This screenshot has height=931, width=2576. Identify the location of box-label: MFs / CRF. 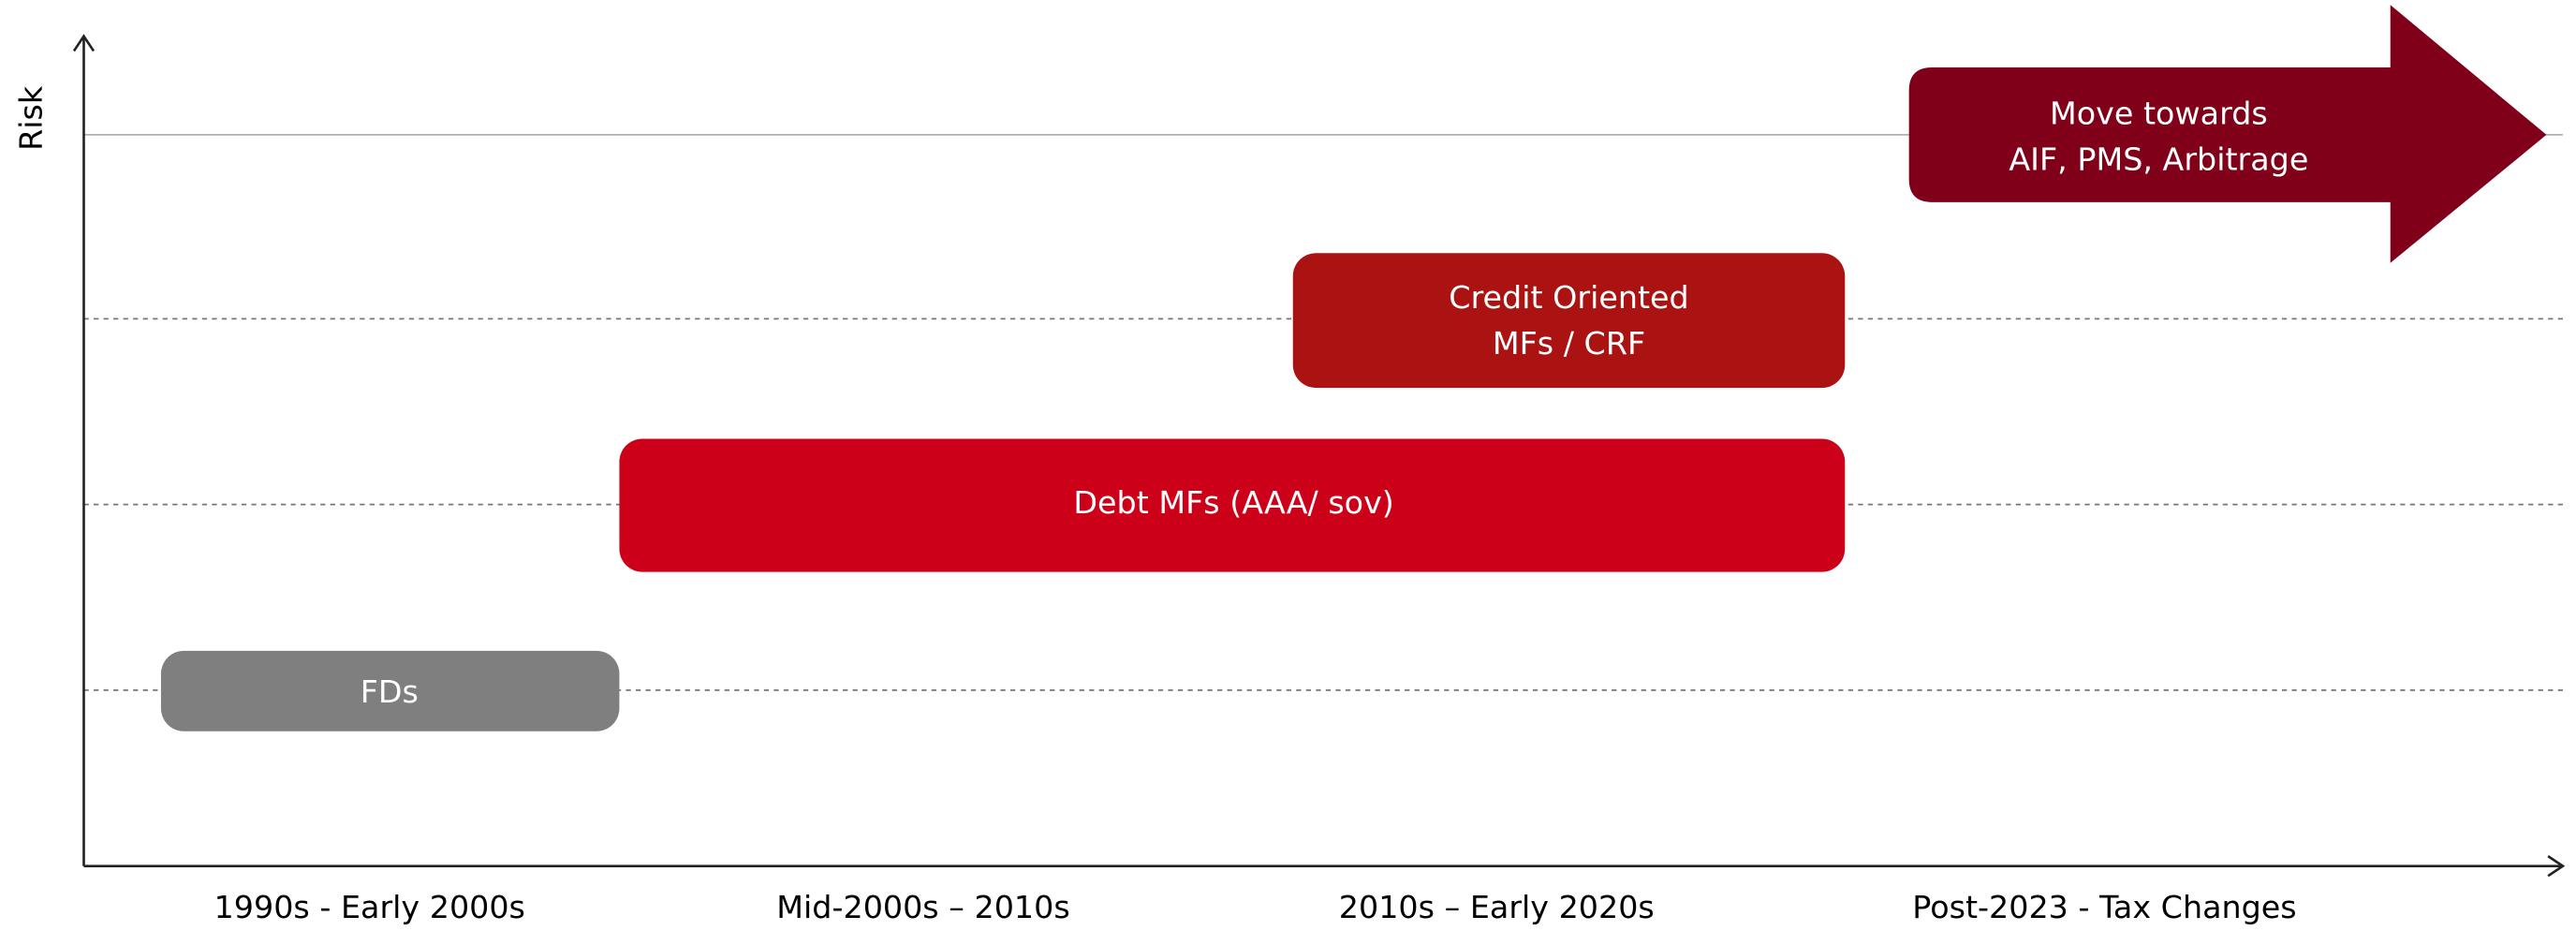
(1569, 343).